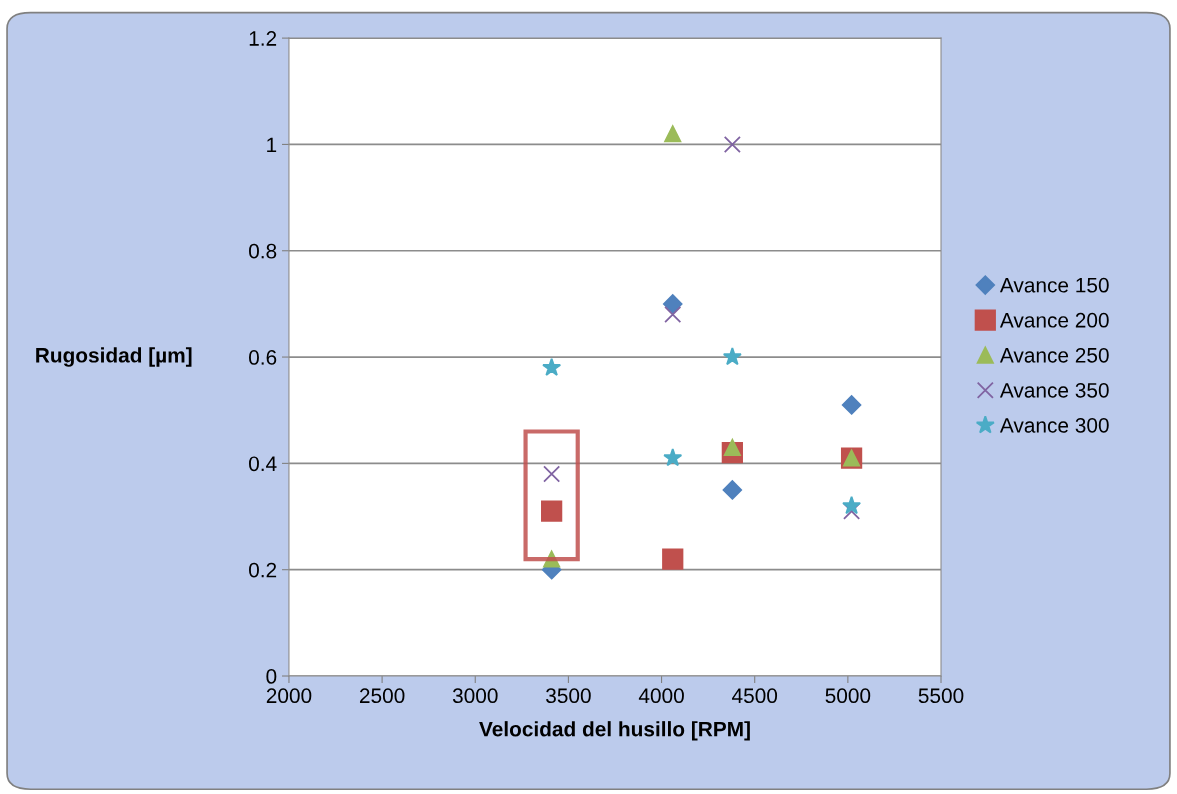 The height and width of the screenshot is (794, 1177). Describe the element at coordinates (1054, 320) in the screenshot. I see `legend-label: Avance 200` at that location.